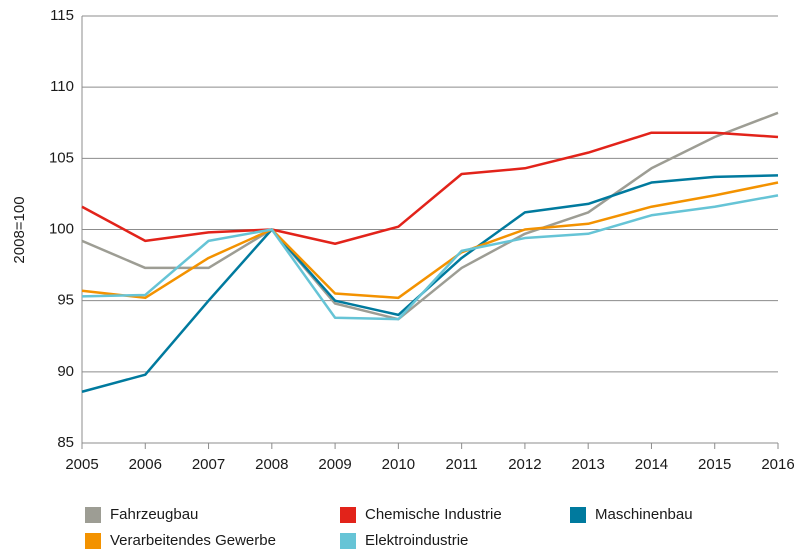 The width and height of the screenshot is (798, 549). What do you see at coordinates (524, 464) in the screenshot?
I see `x-tick-label: 2012` at bounding box center [524, 464].